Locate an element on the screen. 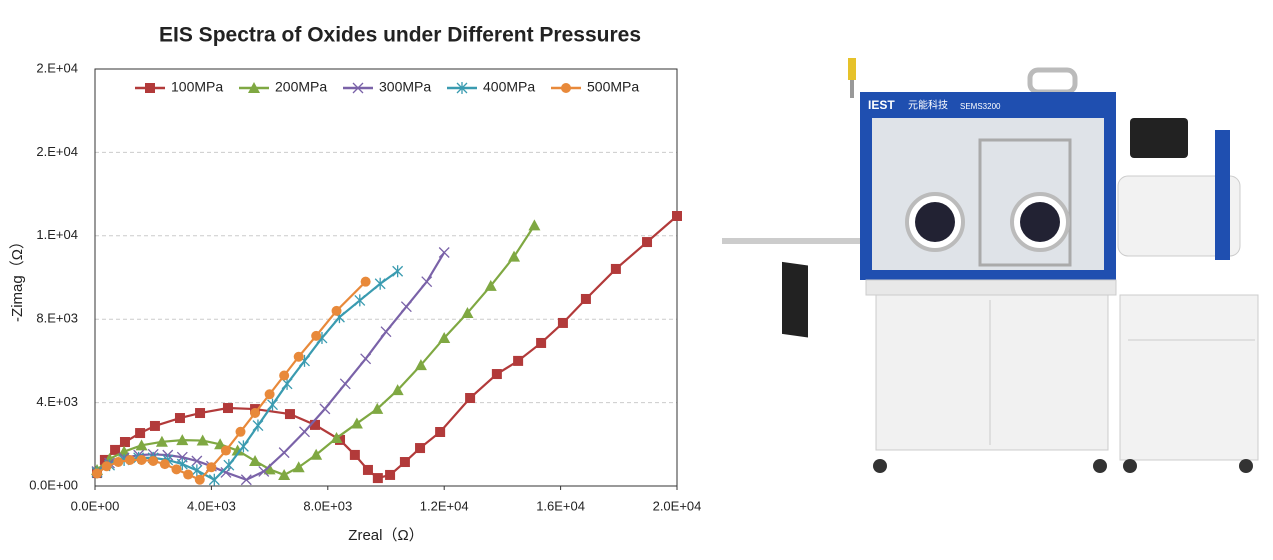  x-axis-label: Zreal（Ω） is located at coordinates (385, 535).